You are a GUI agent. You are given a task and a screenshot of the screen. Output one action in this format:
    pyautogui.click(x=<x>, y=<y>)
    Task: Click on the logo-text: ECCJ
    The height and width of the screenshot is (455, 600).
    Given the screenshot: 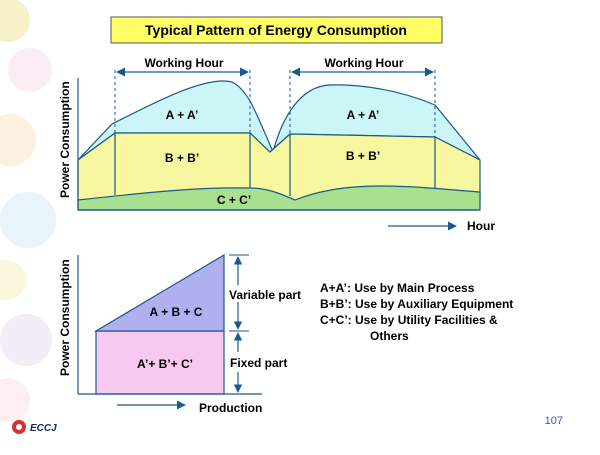 What is the action you would take?
    pyautogui.click(x=43, y=428)
    